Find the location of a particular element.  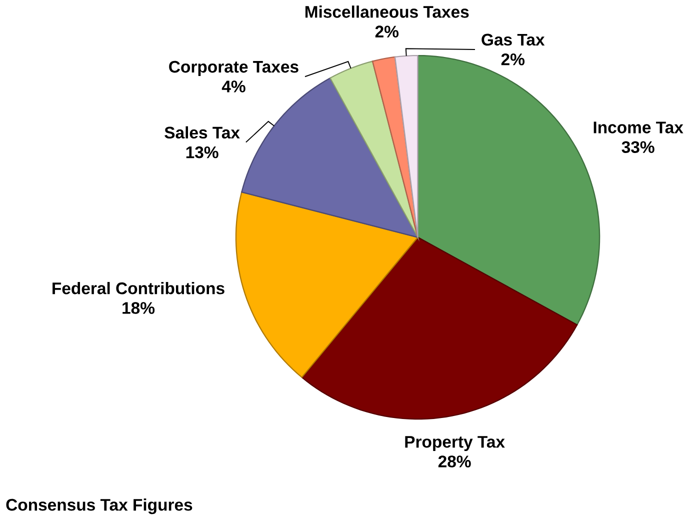

slice-label: Corporate Taxes is located at coordinates (233, 68).